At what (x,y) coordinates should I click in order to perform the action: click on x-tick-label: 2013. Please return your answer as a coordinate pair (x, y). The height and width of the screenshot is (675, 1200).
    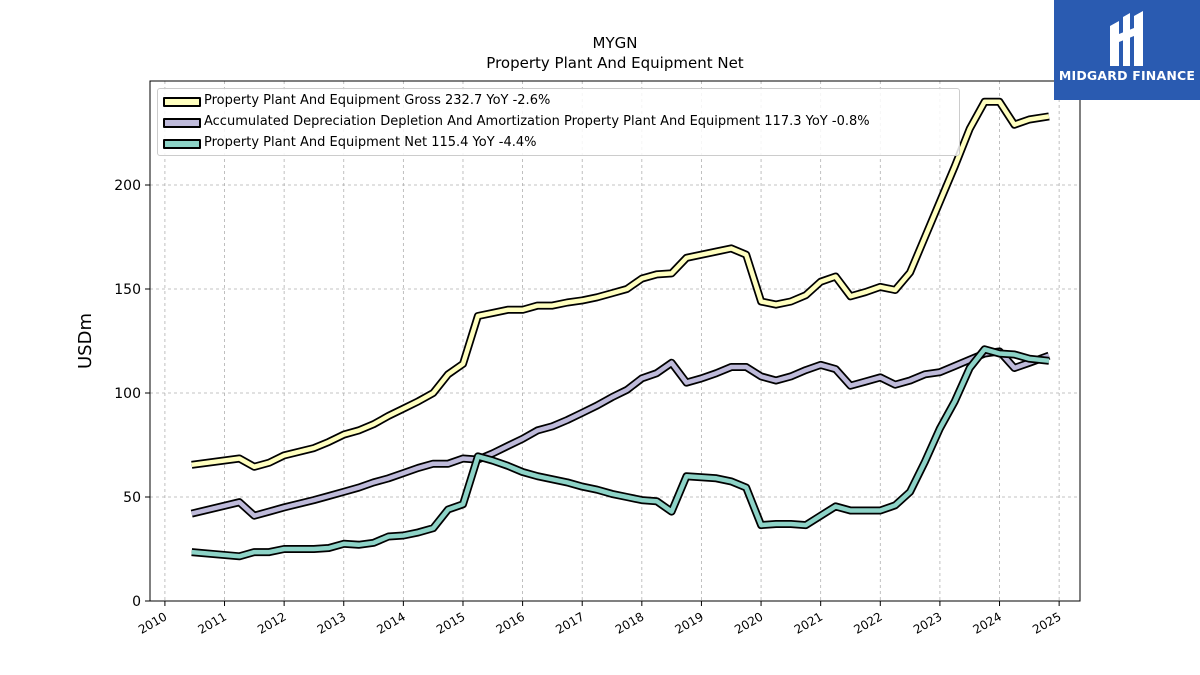
    Looking at the image, I should click on (331, 622).